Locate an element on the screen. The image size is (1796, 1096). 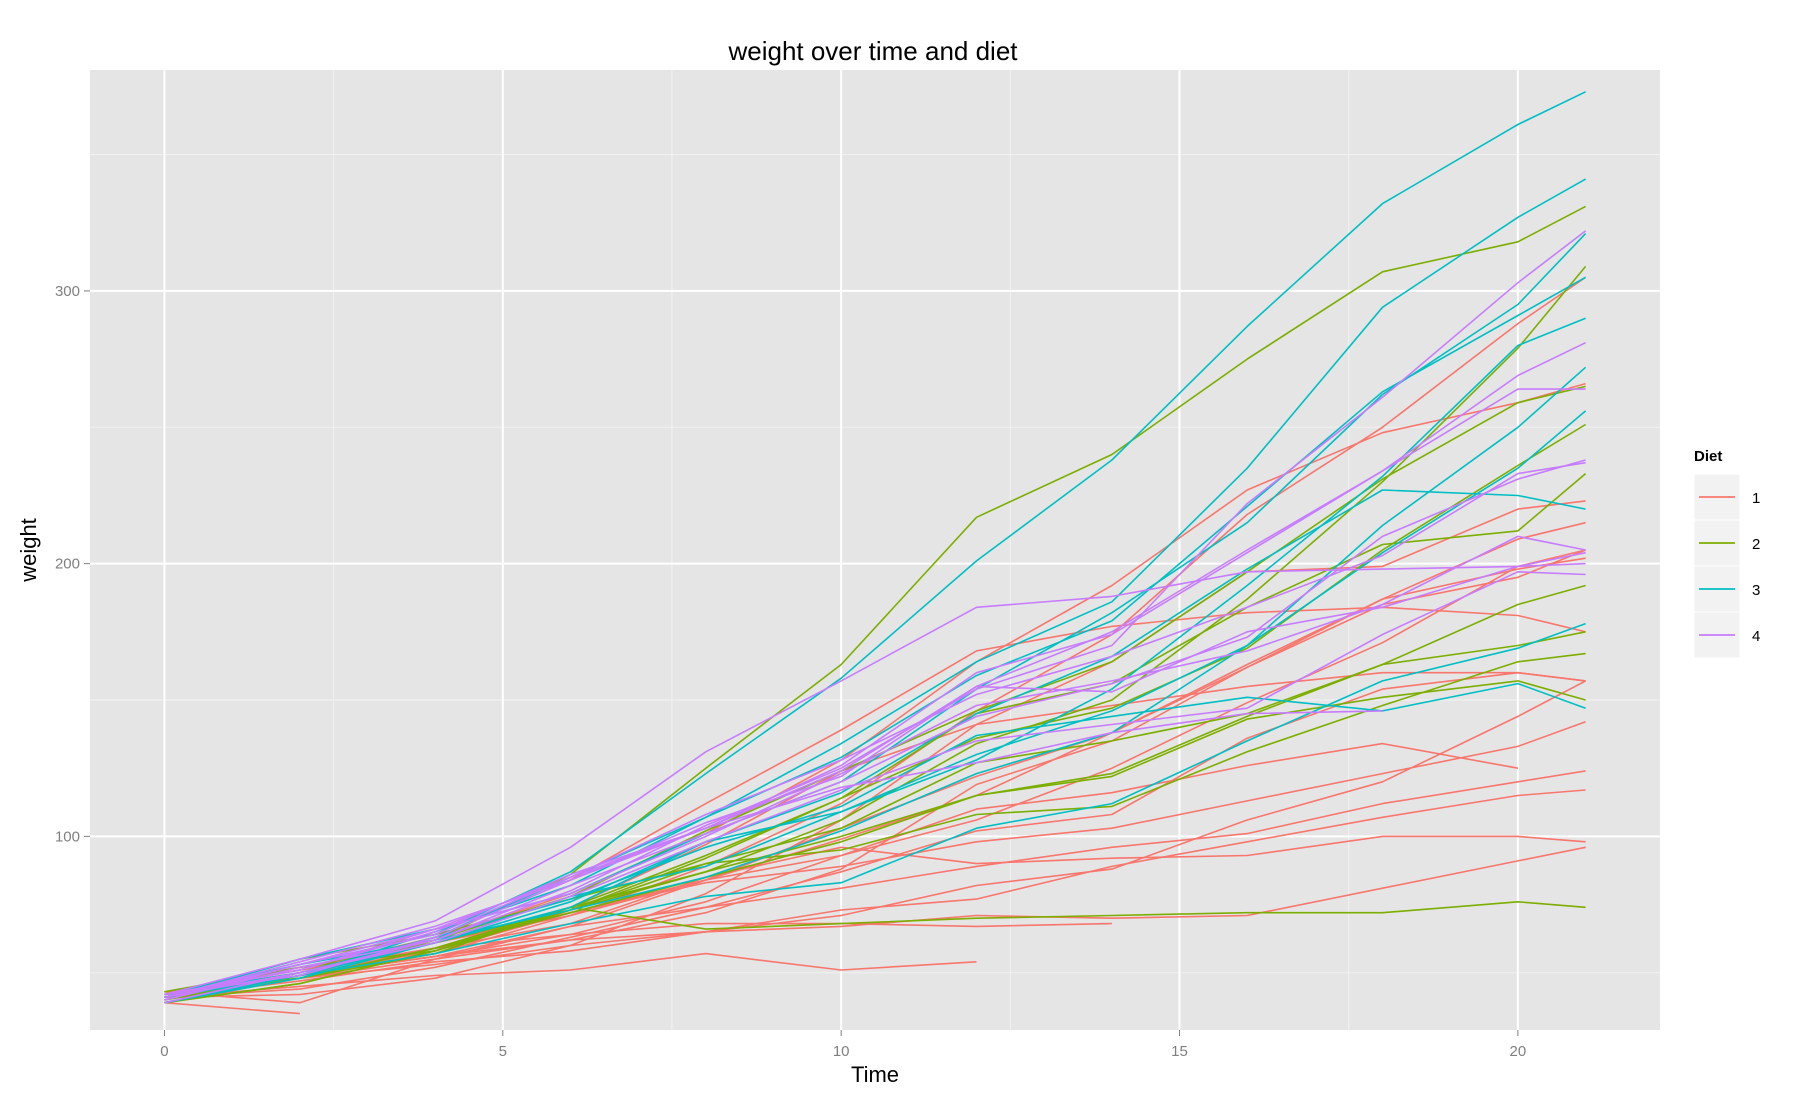
x-tick-label: 15 is located at coordinates (1179, 1051).